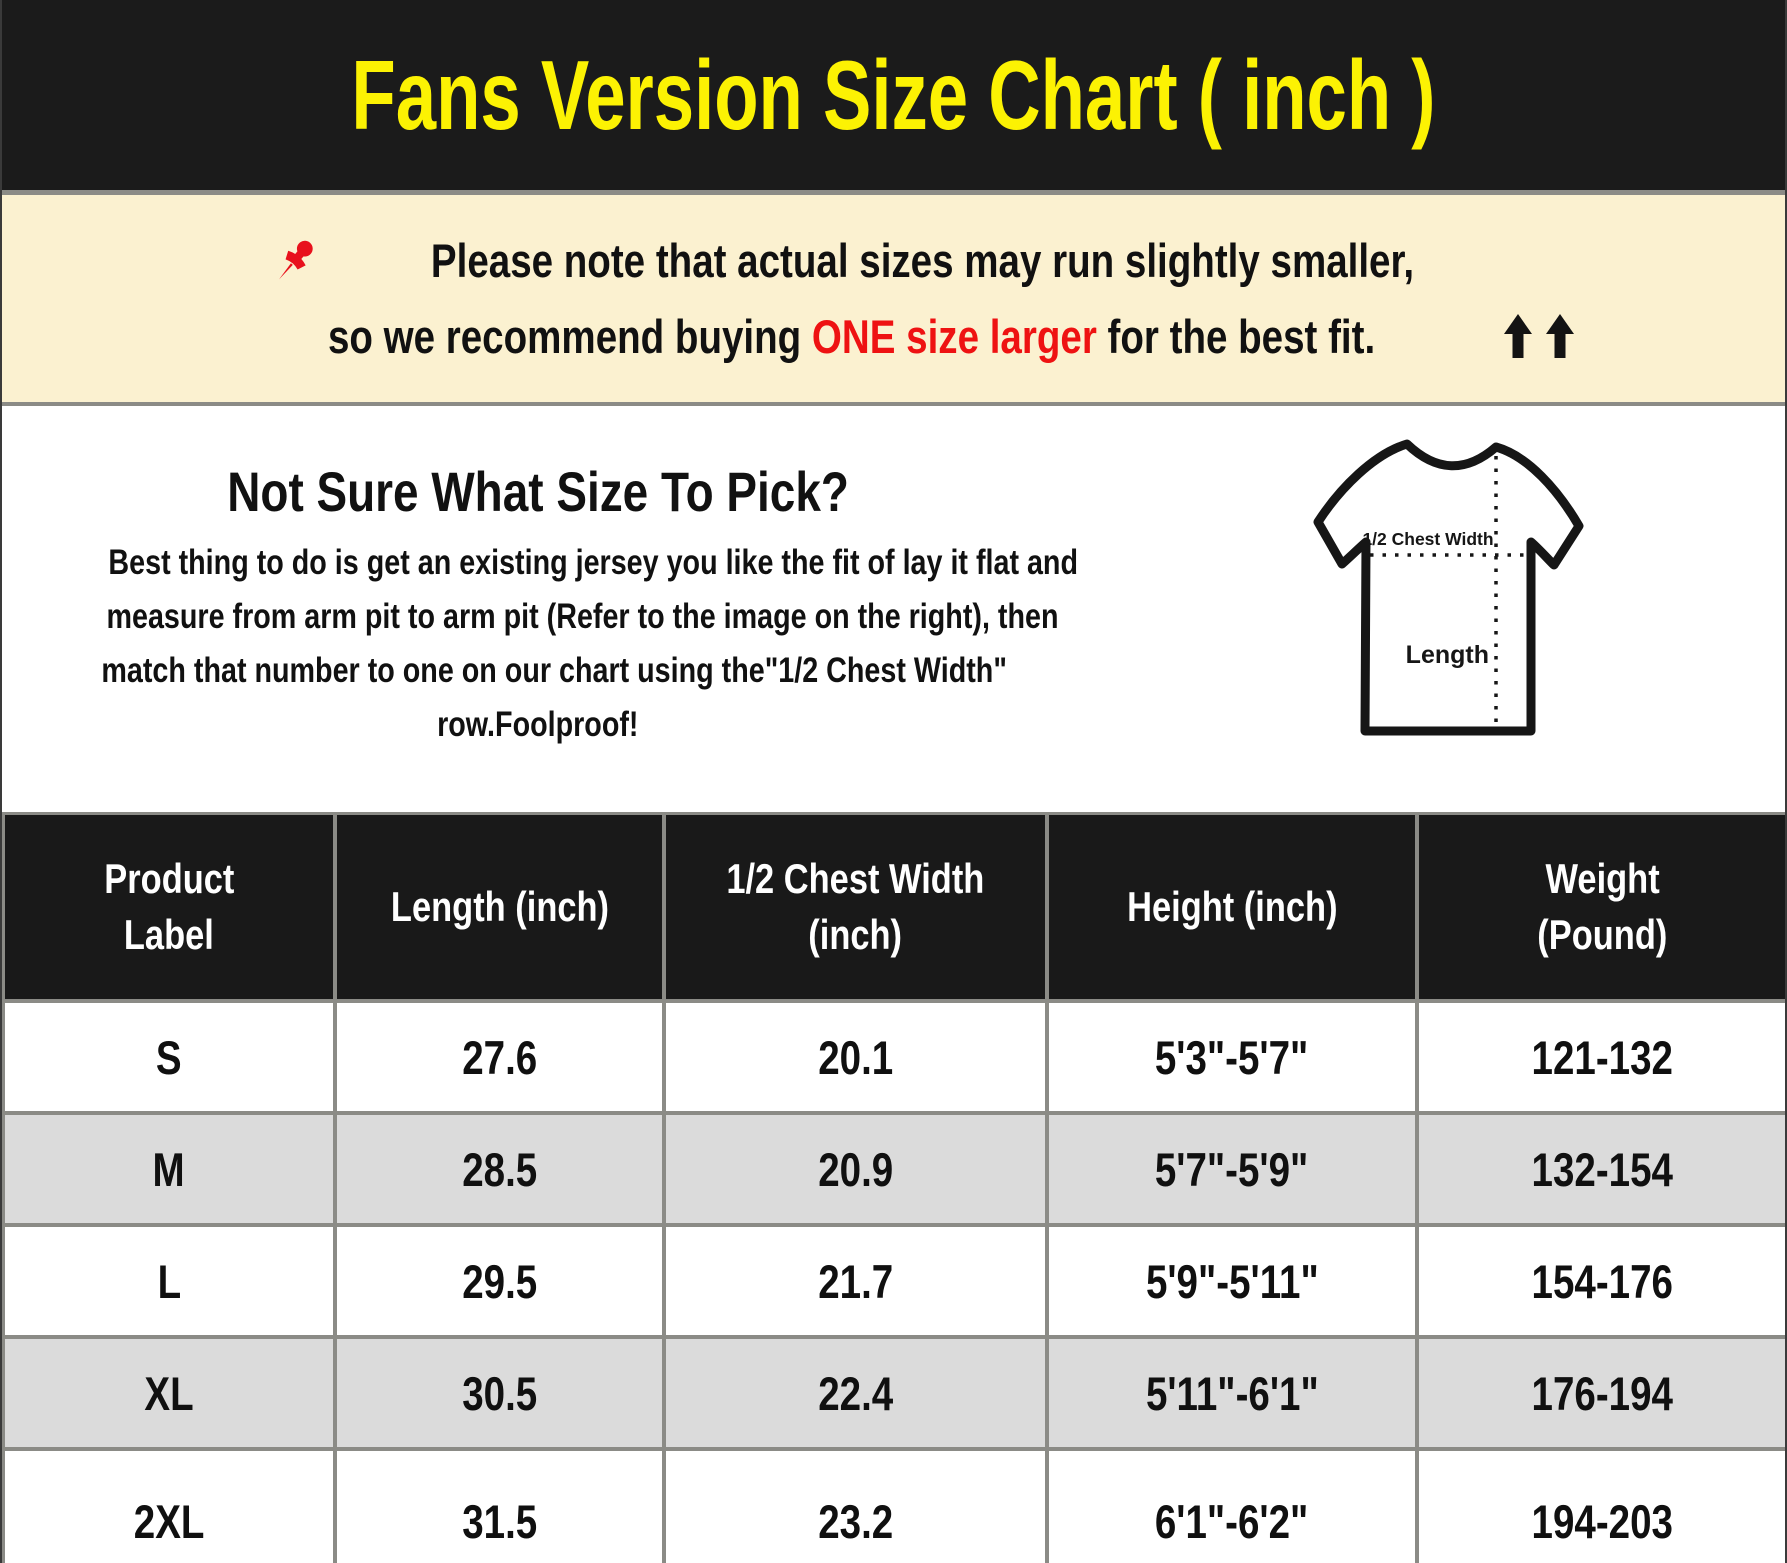  I want to click on notice-text-2-suffix: for the best fit., so click(1236, 336).